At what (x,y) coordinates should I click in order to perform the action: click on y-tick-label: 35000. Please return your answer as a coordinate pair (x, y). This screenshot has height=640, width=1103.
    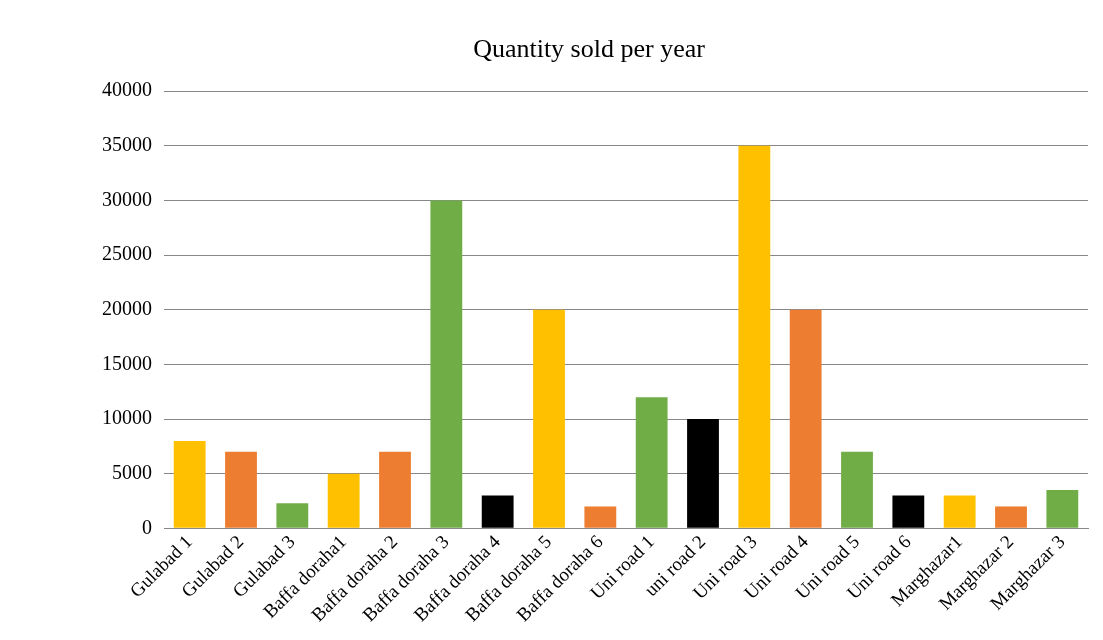
    Looking at the image, I should click on (127, 144).